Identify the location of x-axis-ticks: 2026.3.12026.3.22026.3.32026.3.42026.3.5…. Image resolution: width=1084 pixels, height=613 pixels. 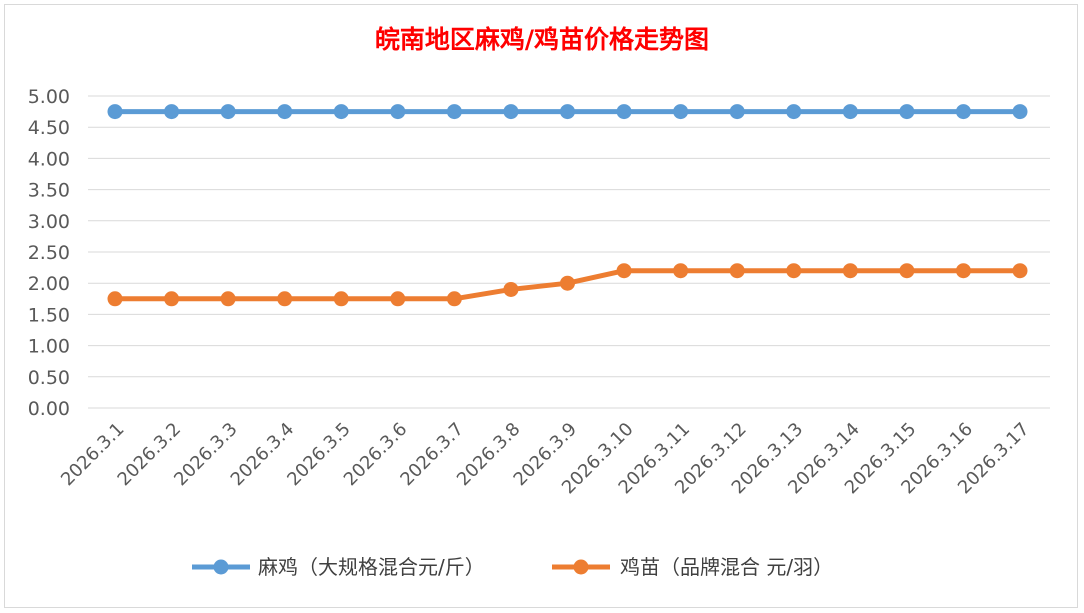
(545, 459).